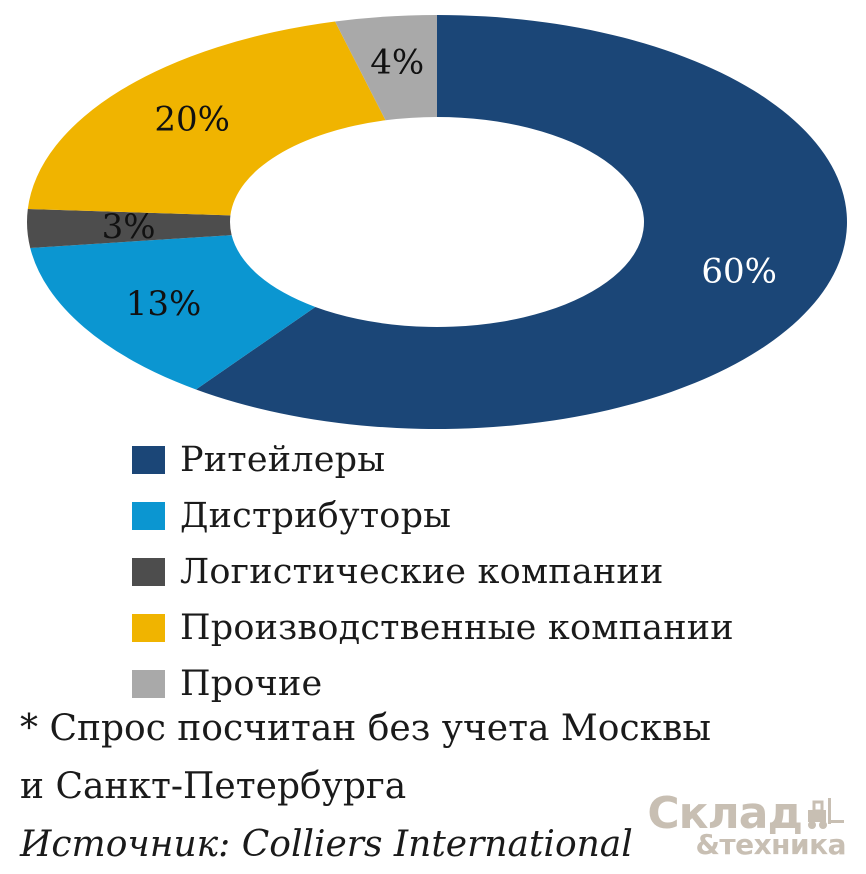 The height and width of the screenshot is (874, 866). What do you see at coordinates (326, 844) in the screenshot?
I see `source-note: Источник: Colliers International` at bounding box center [326, 844].